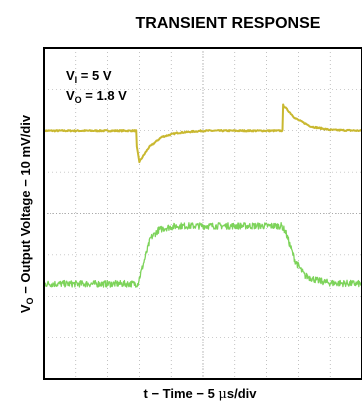 The image size is (362, 405). What do you see at coordinates (228, 23) in the screenshot?
I see `chart-title: TRANSIENT RESPONSE` at bounding box center [228, 23].